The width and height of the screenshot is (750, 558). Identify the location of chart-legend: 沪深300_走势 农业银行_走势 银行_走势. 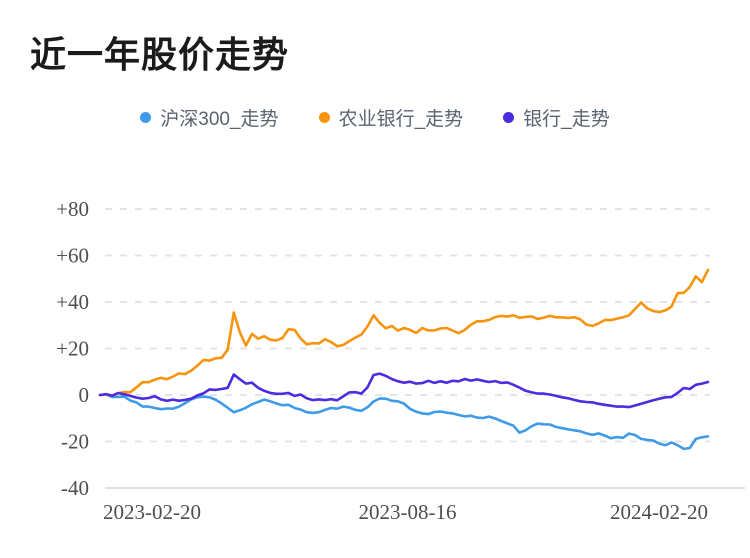
(375, 117).